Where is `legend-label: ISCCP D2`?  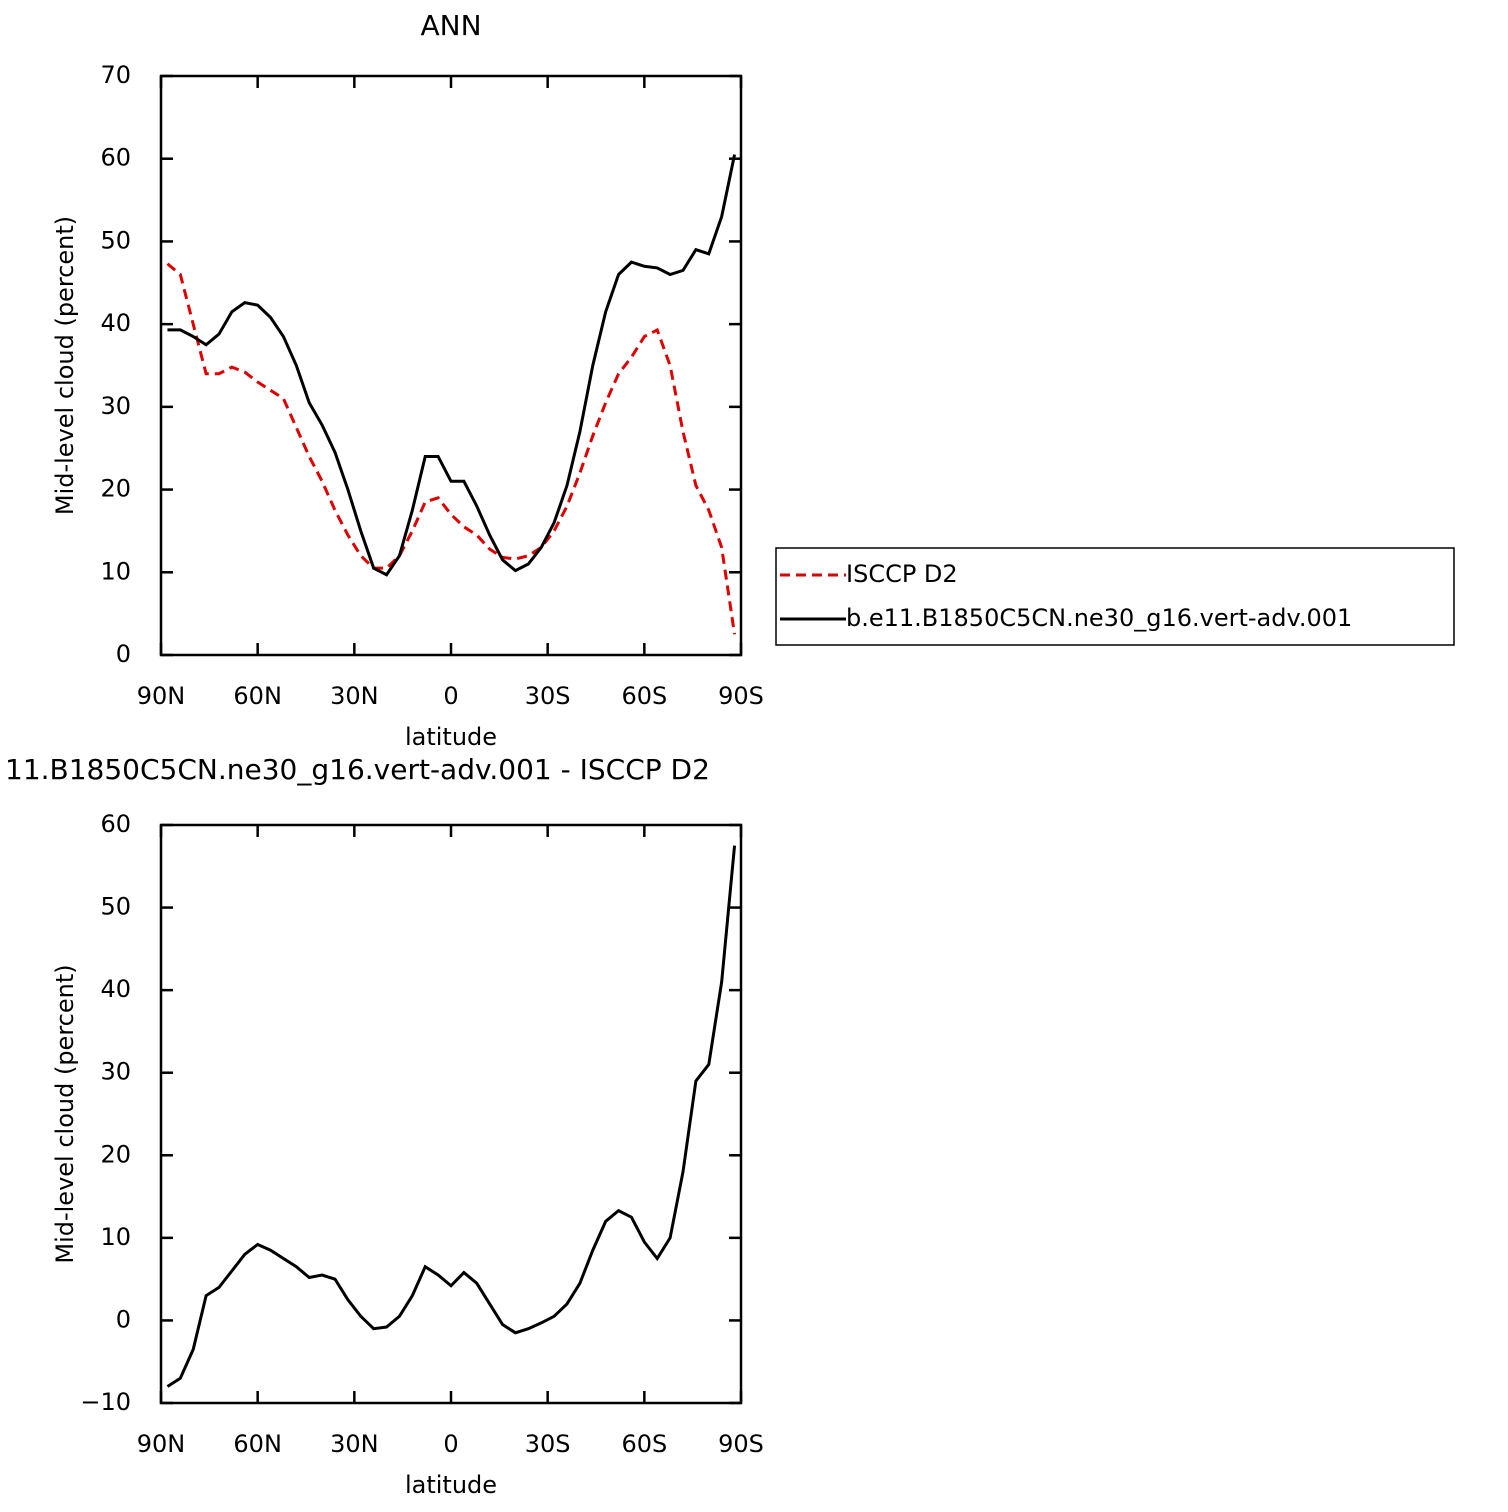 legend-label: ISCCP D2 is located at coordinates (902, 574).